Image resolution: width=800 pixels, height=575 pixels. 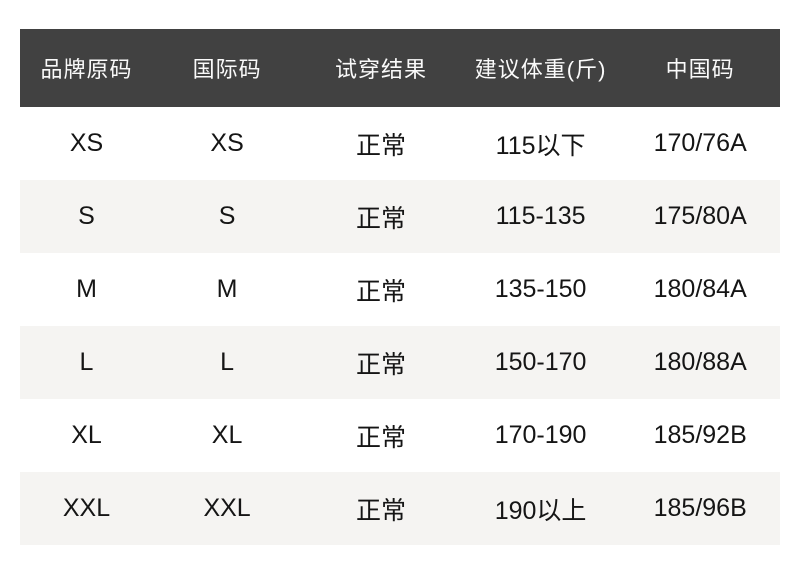 I want to click on column-header-intl-size: 国际码, so click(x=227, y=68).